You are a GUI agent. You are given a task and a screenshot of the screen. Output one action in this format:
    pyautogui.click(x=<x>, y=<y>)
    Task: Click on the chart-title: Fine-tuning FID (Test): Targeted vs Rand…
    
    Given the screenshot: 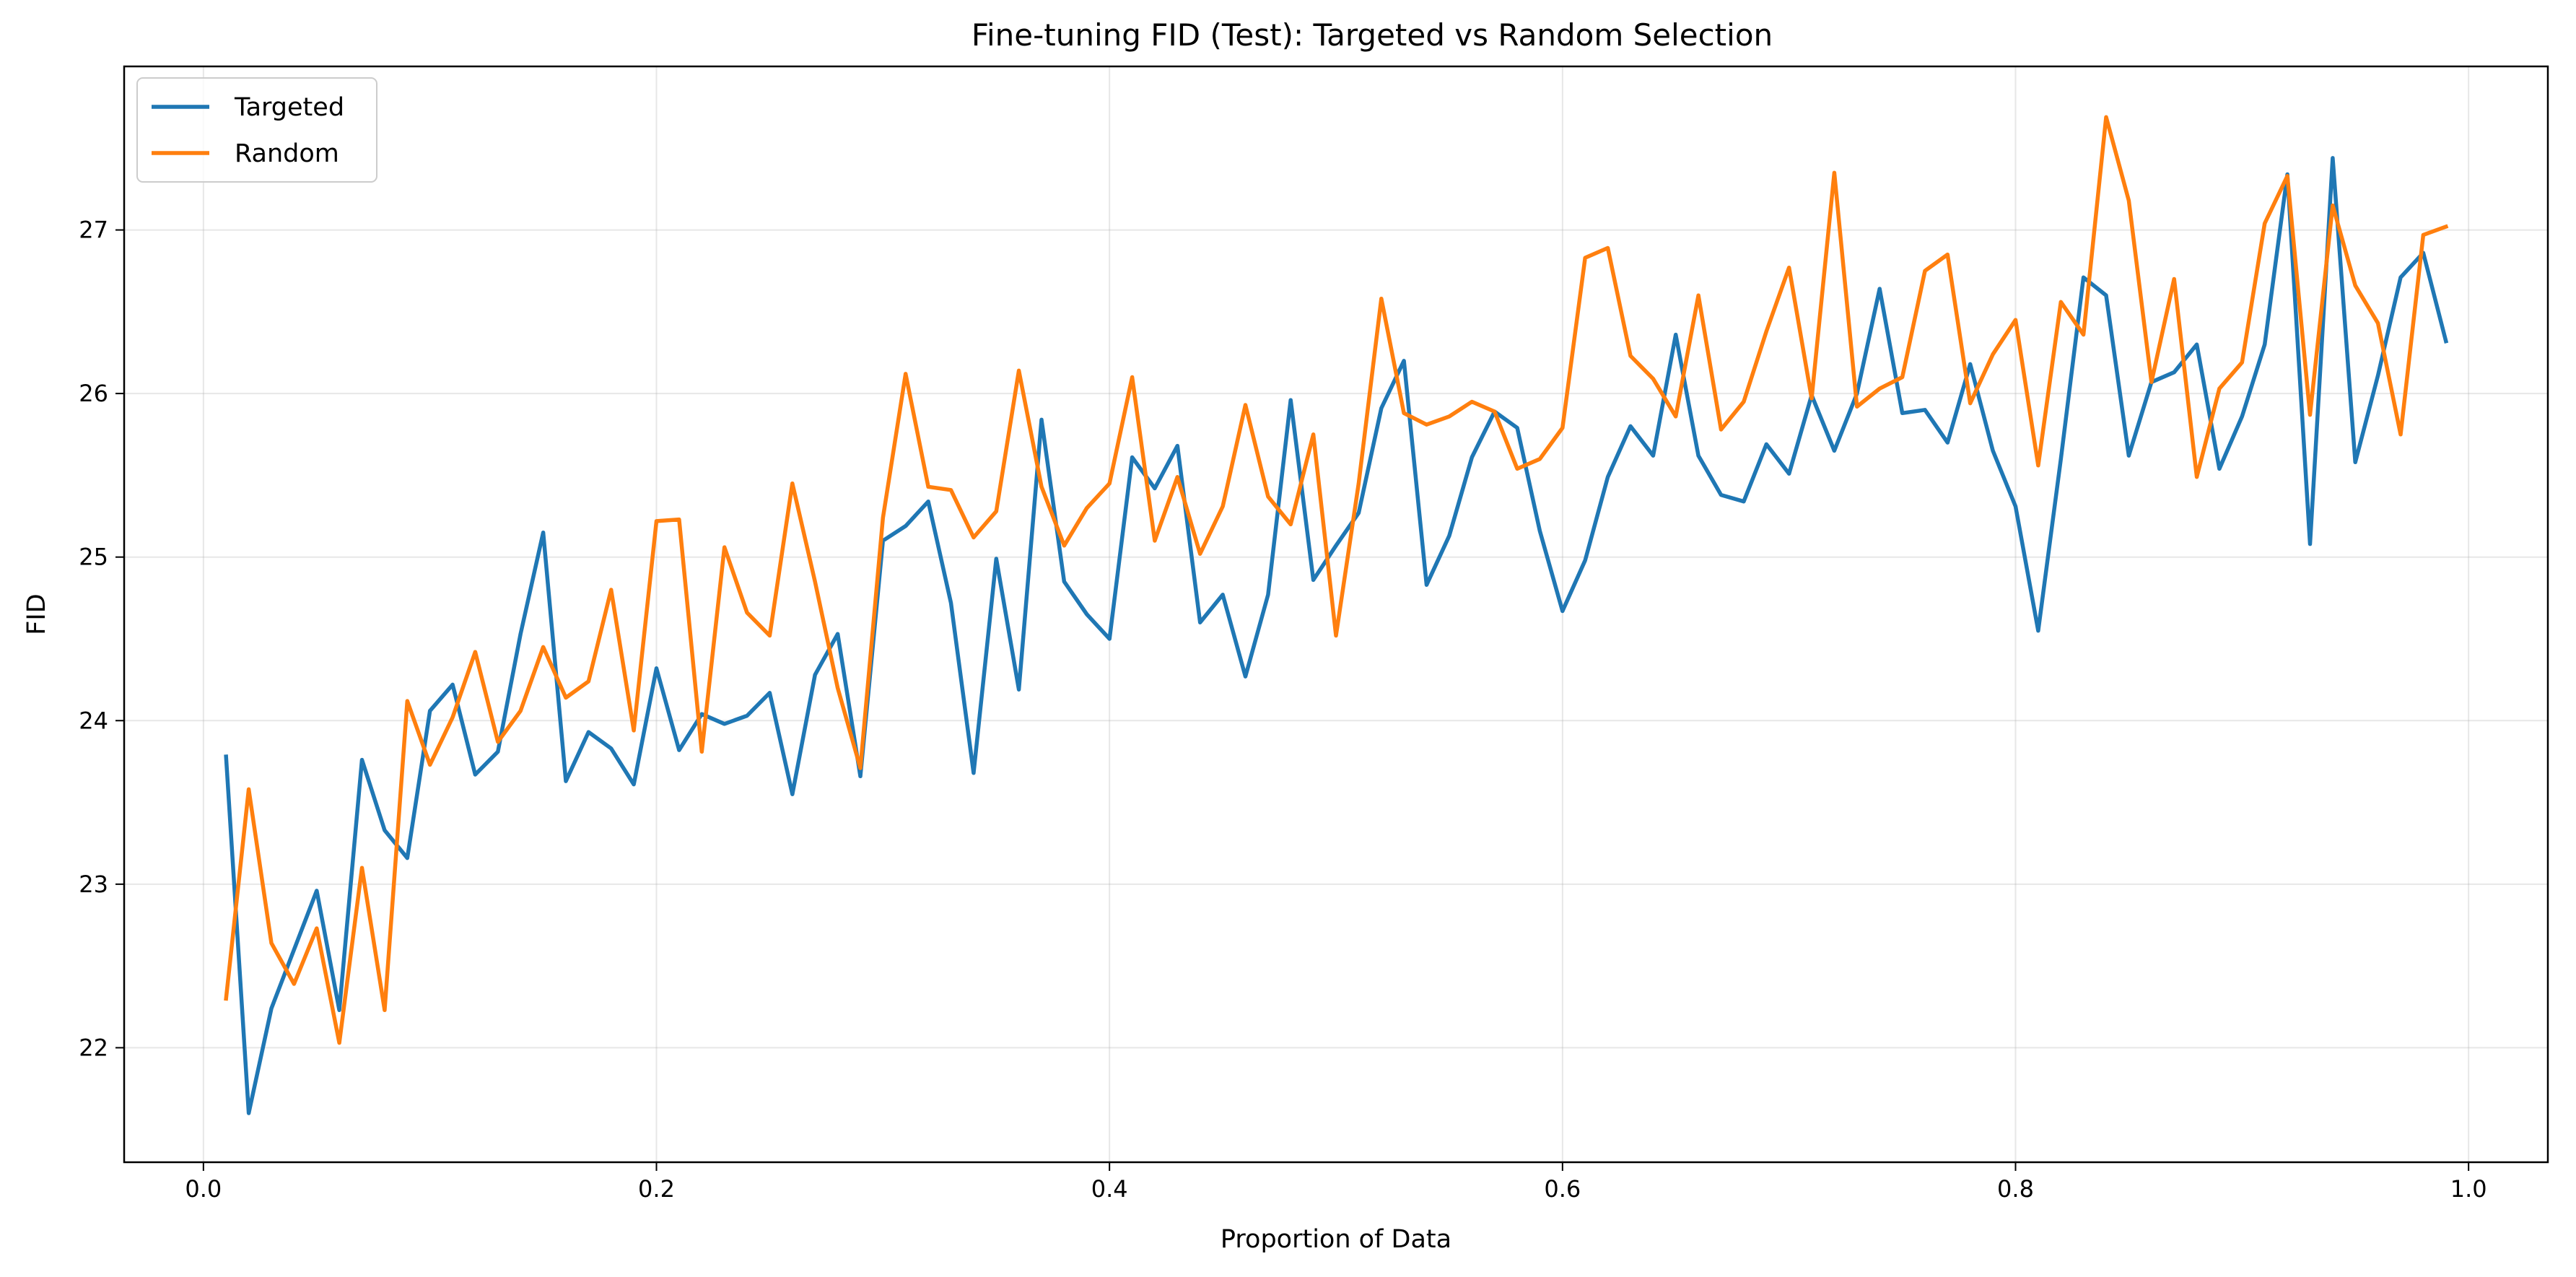 What is the action you would take?
    pyautogui.click(x=1372, y=35)
    